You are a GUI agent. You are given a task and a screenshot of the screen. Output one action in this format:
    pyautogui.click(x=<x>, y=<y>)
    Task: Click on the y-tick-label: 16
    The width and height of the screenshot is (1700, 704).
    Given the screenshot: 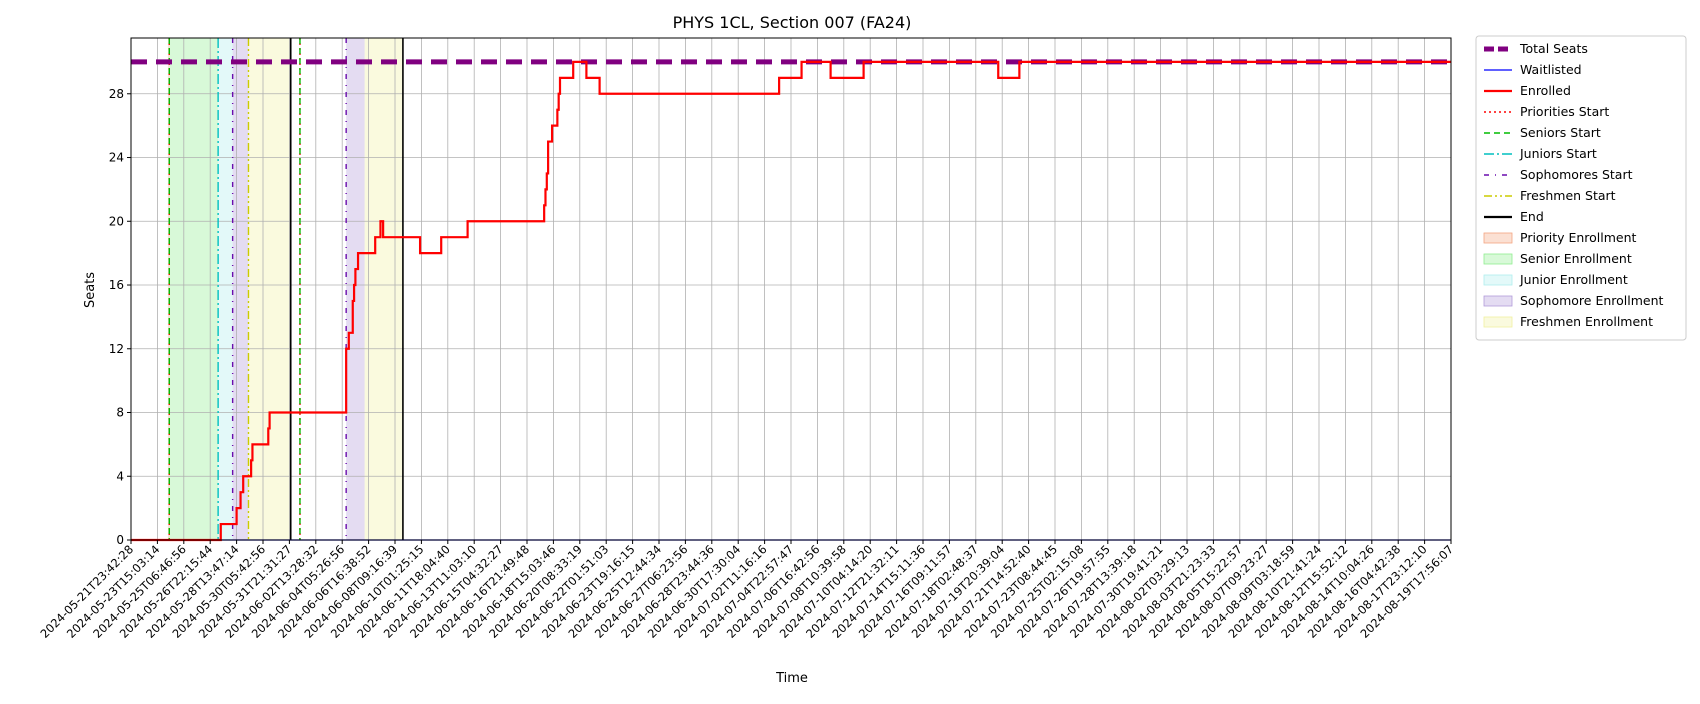 What is the action you would take?
    pyautogui.click(x=116, y=285)
    